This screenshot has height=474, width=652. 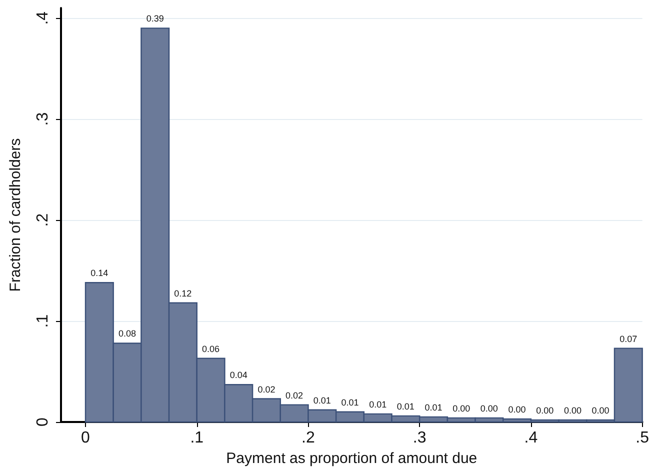 I want to click on x-tick-label: .5, so click(x=643, y=438).